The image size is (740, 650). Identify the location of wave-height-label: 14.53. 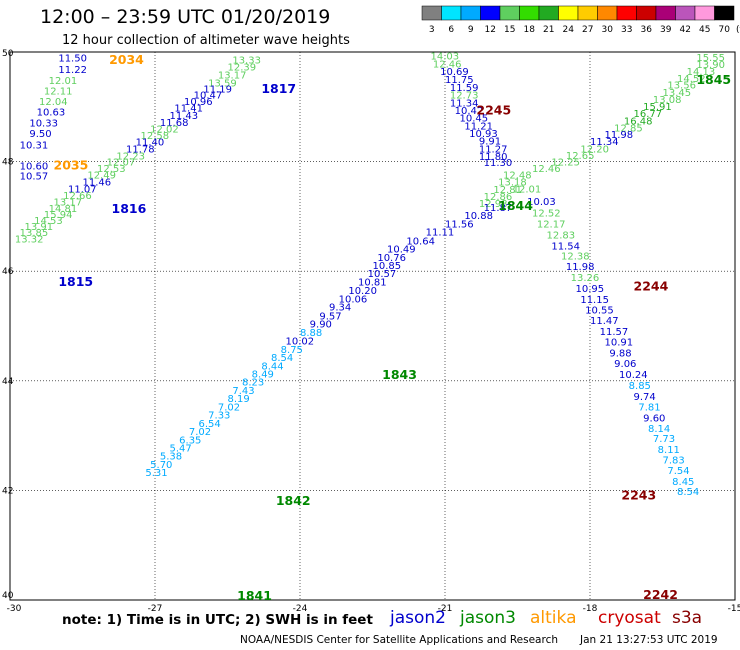
(48, 221).